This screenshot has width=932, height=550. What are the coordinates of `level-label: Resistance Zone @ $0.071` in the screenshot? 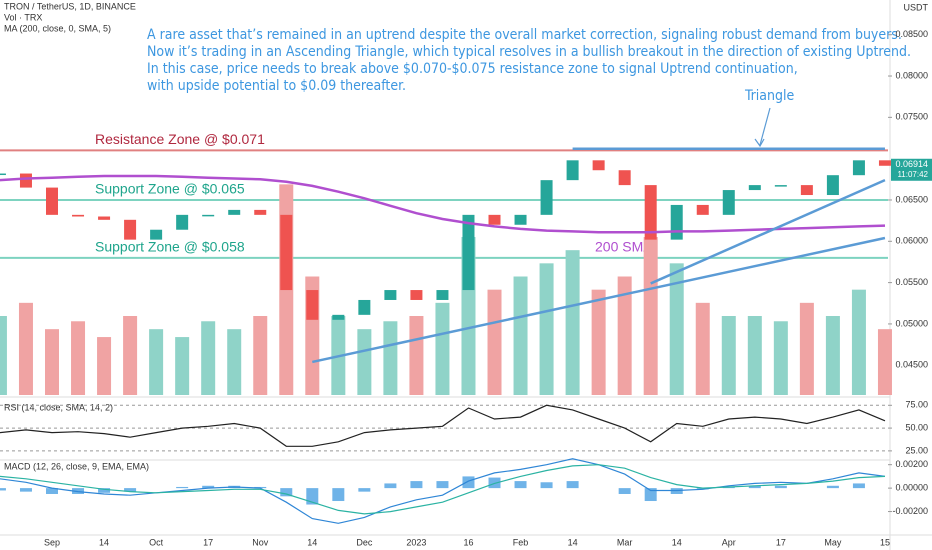 It's located at (180, 139).